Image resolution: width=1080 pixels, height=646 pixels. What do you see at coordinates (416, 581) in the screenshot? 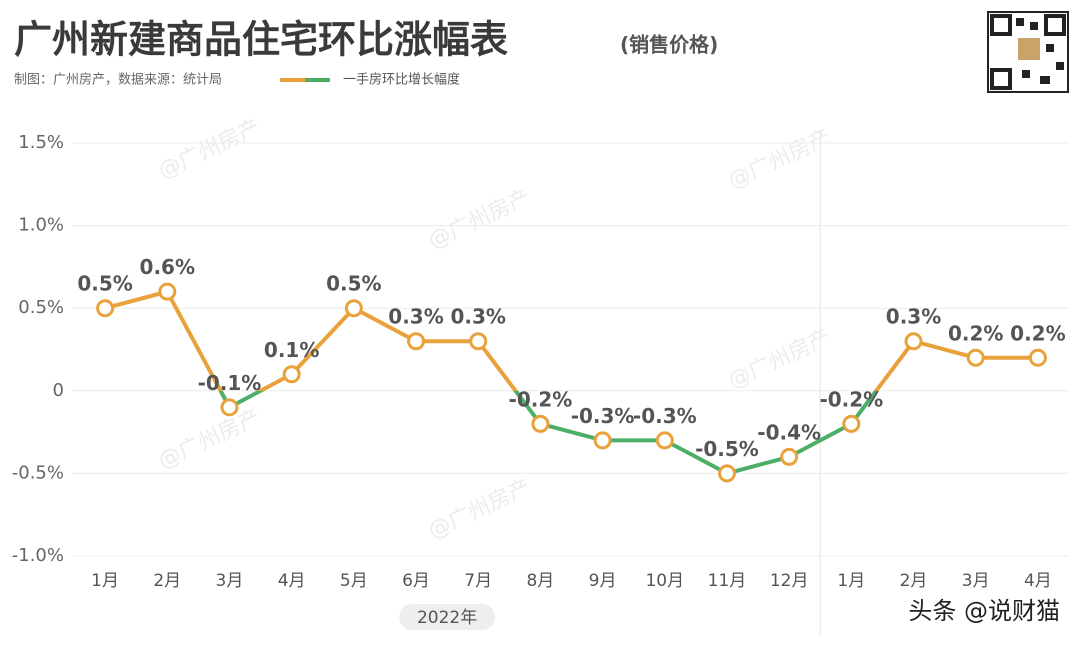
I see `x-tick-label: 6月` at bounding box center [416, 581].